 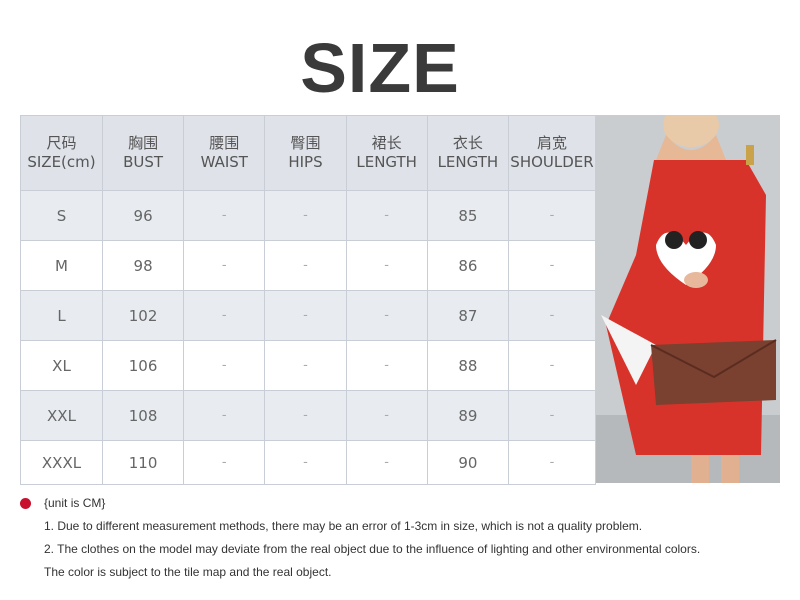 I want to click on table-row: XXL 108- - -89-, so click(x=308, y=415).